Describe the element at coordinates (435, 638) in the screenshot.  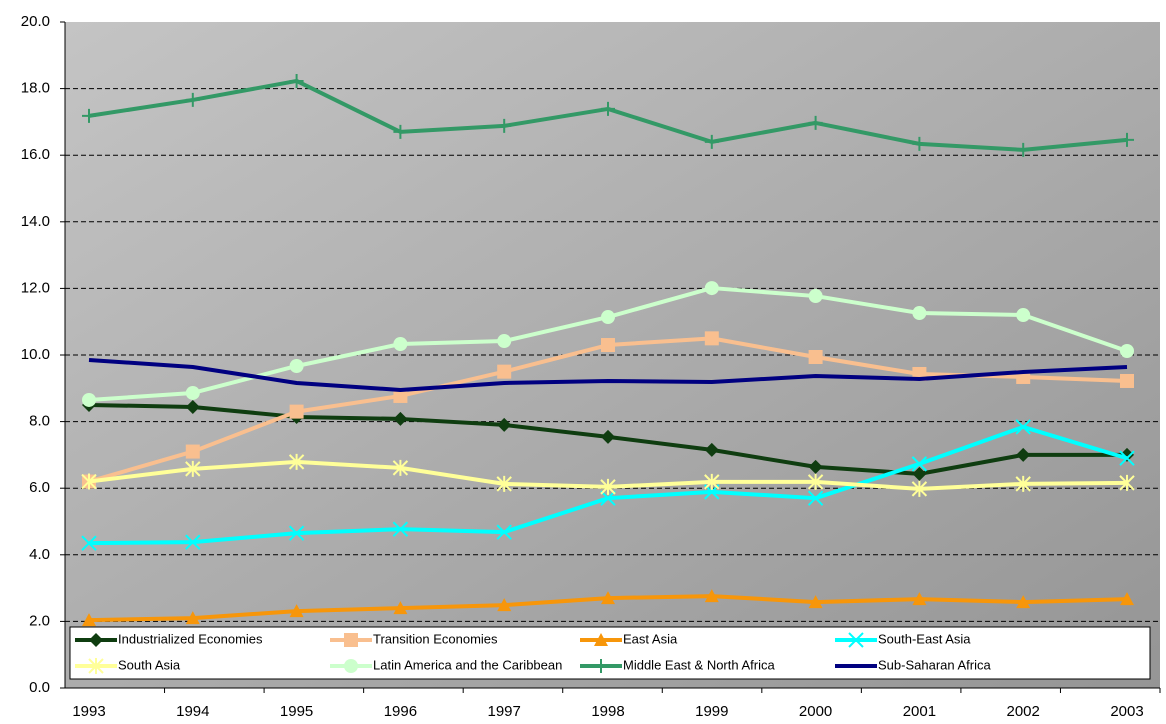
I see `legend-label: Transition Economies` at that location.